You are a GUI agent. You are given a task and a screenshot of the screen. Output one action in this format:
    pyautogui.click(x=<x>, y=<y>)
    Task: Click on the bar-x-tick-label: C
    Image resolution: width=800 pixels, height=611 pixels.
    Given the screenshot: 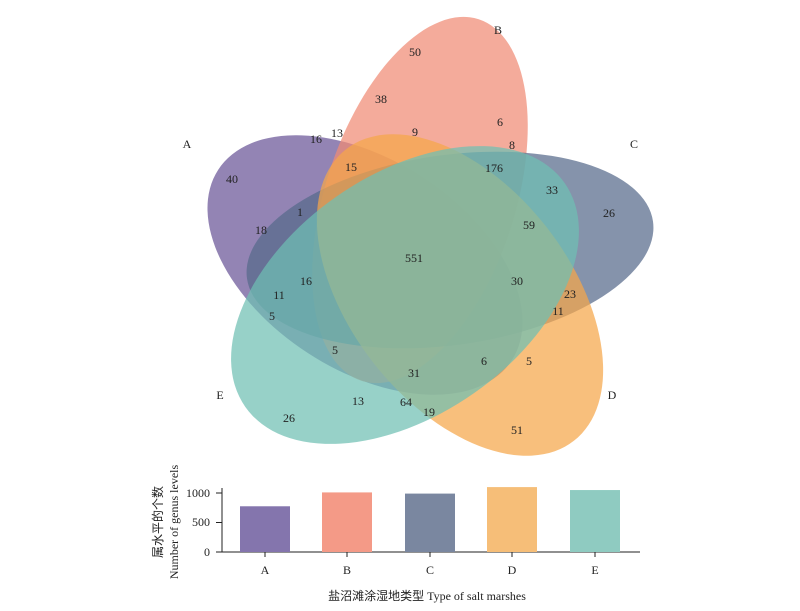 What is the action you would take?
    pyautogui.click(x=430, y=570)
    